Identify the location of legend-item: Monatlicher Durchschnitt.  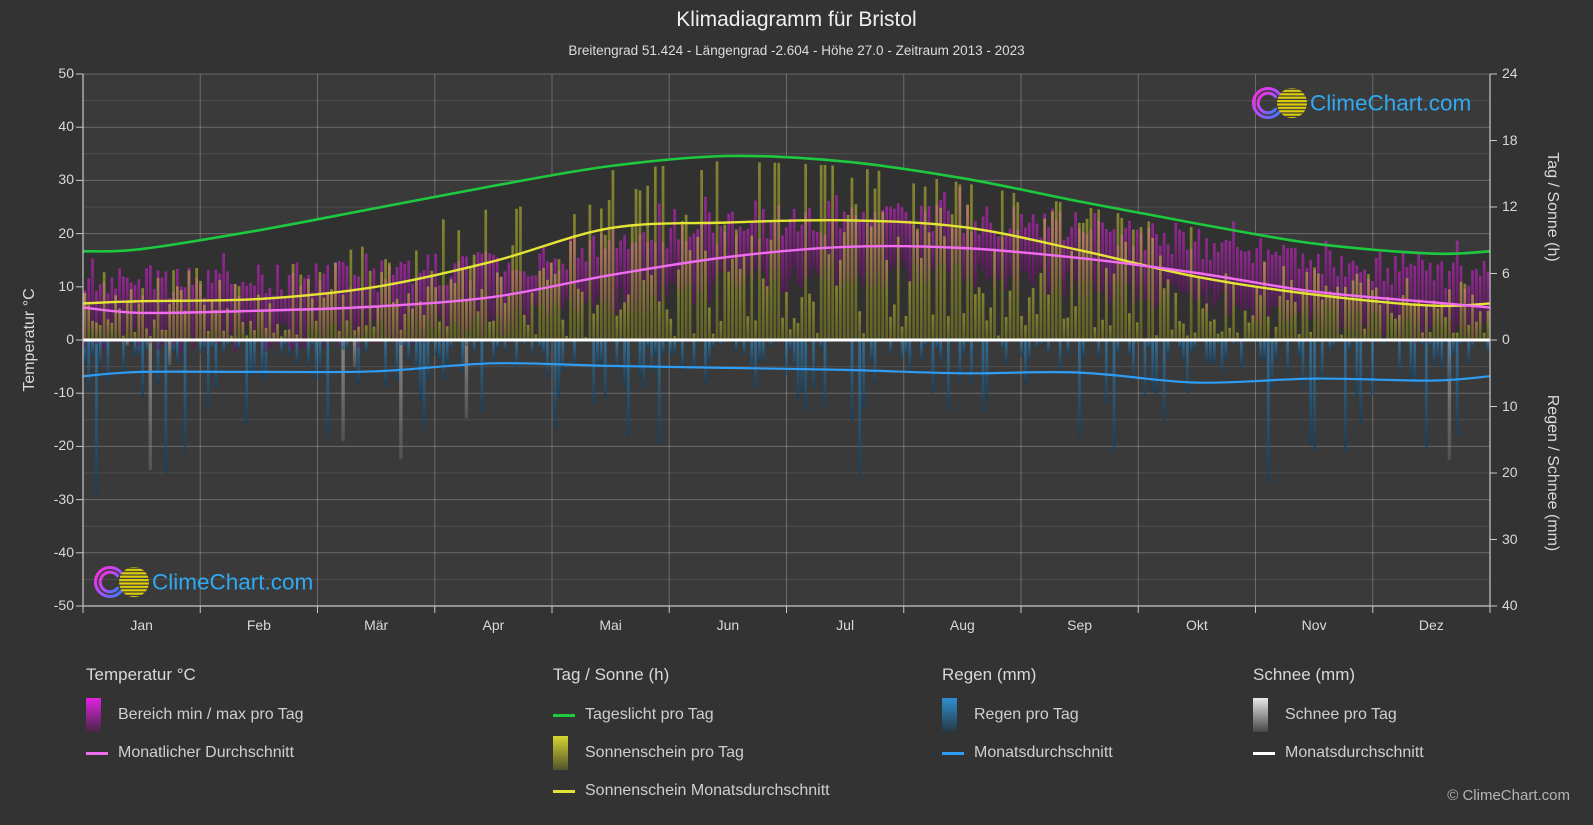
(195, 753).